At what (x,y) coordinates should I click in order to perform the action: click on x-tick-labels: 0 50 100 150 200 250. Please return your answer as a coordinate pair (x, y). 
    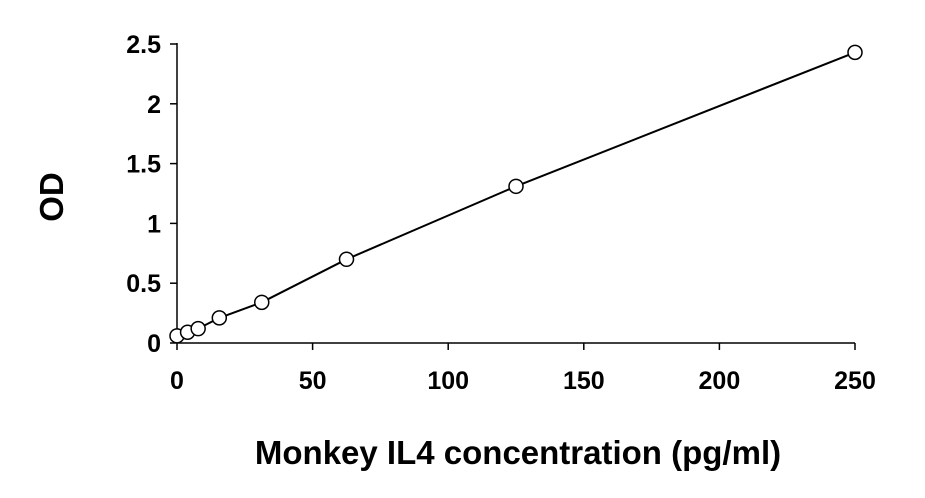
    Looking at the image, I should click on (523, 381).